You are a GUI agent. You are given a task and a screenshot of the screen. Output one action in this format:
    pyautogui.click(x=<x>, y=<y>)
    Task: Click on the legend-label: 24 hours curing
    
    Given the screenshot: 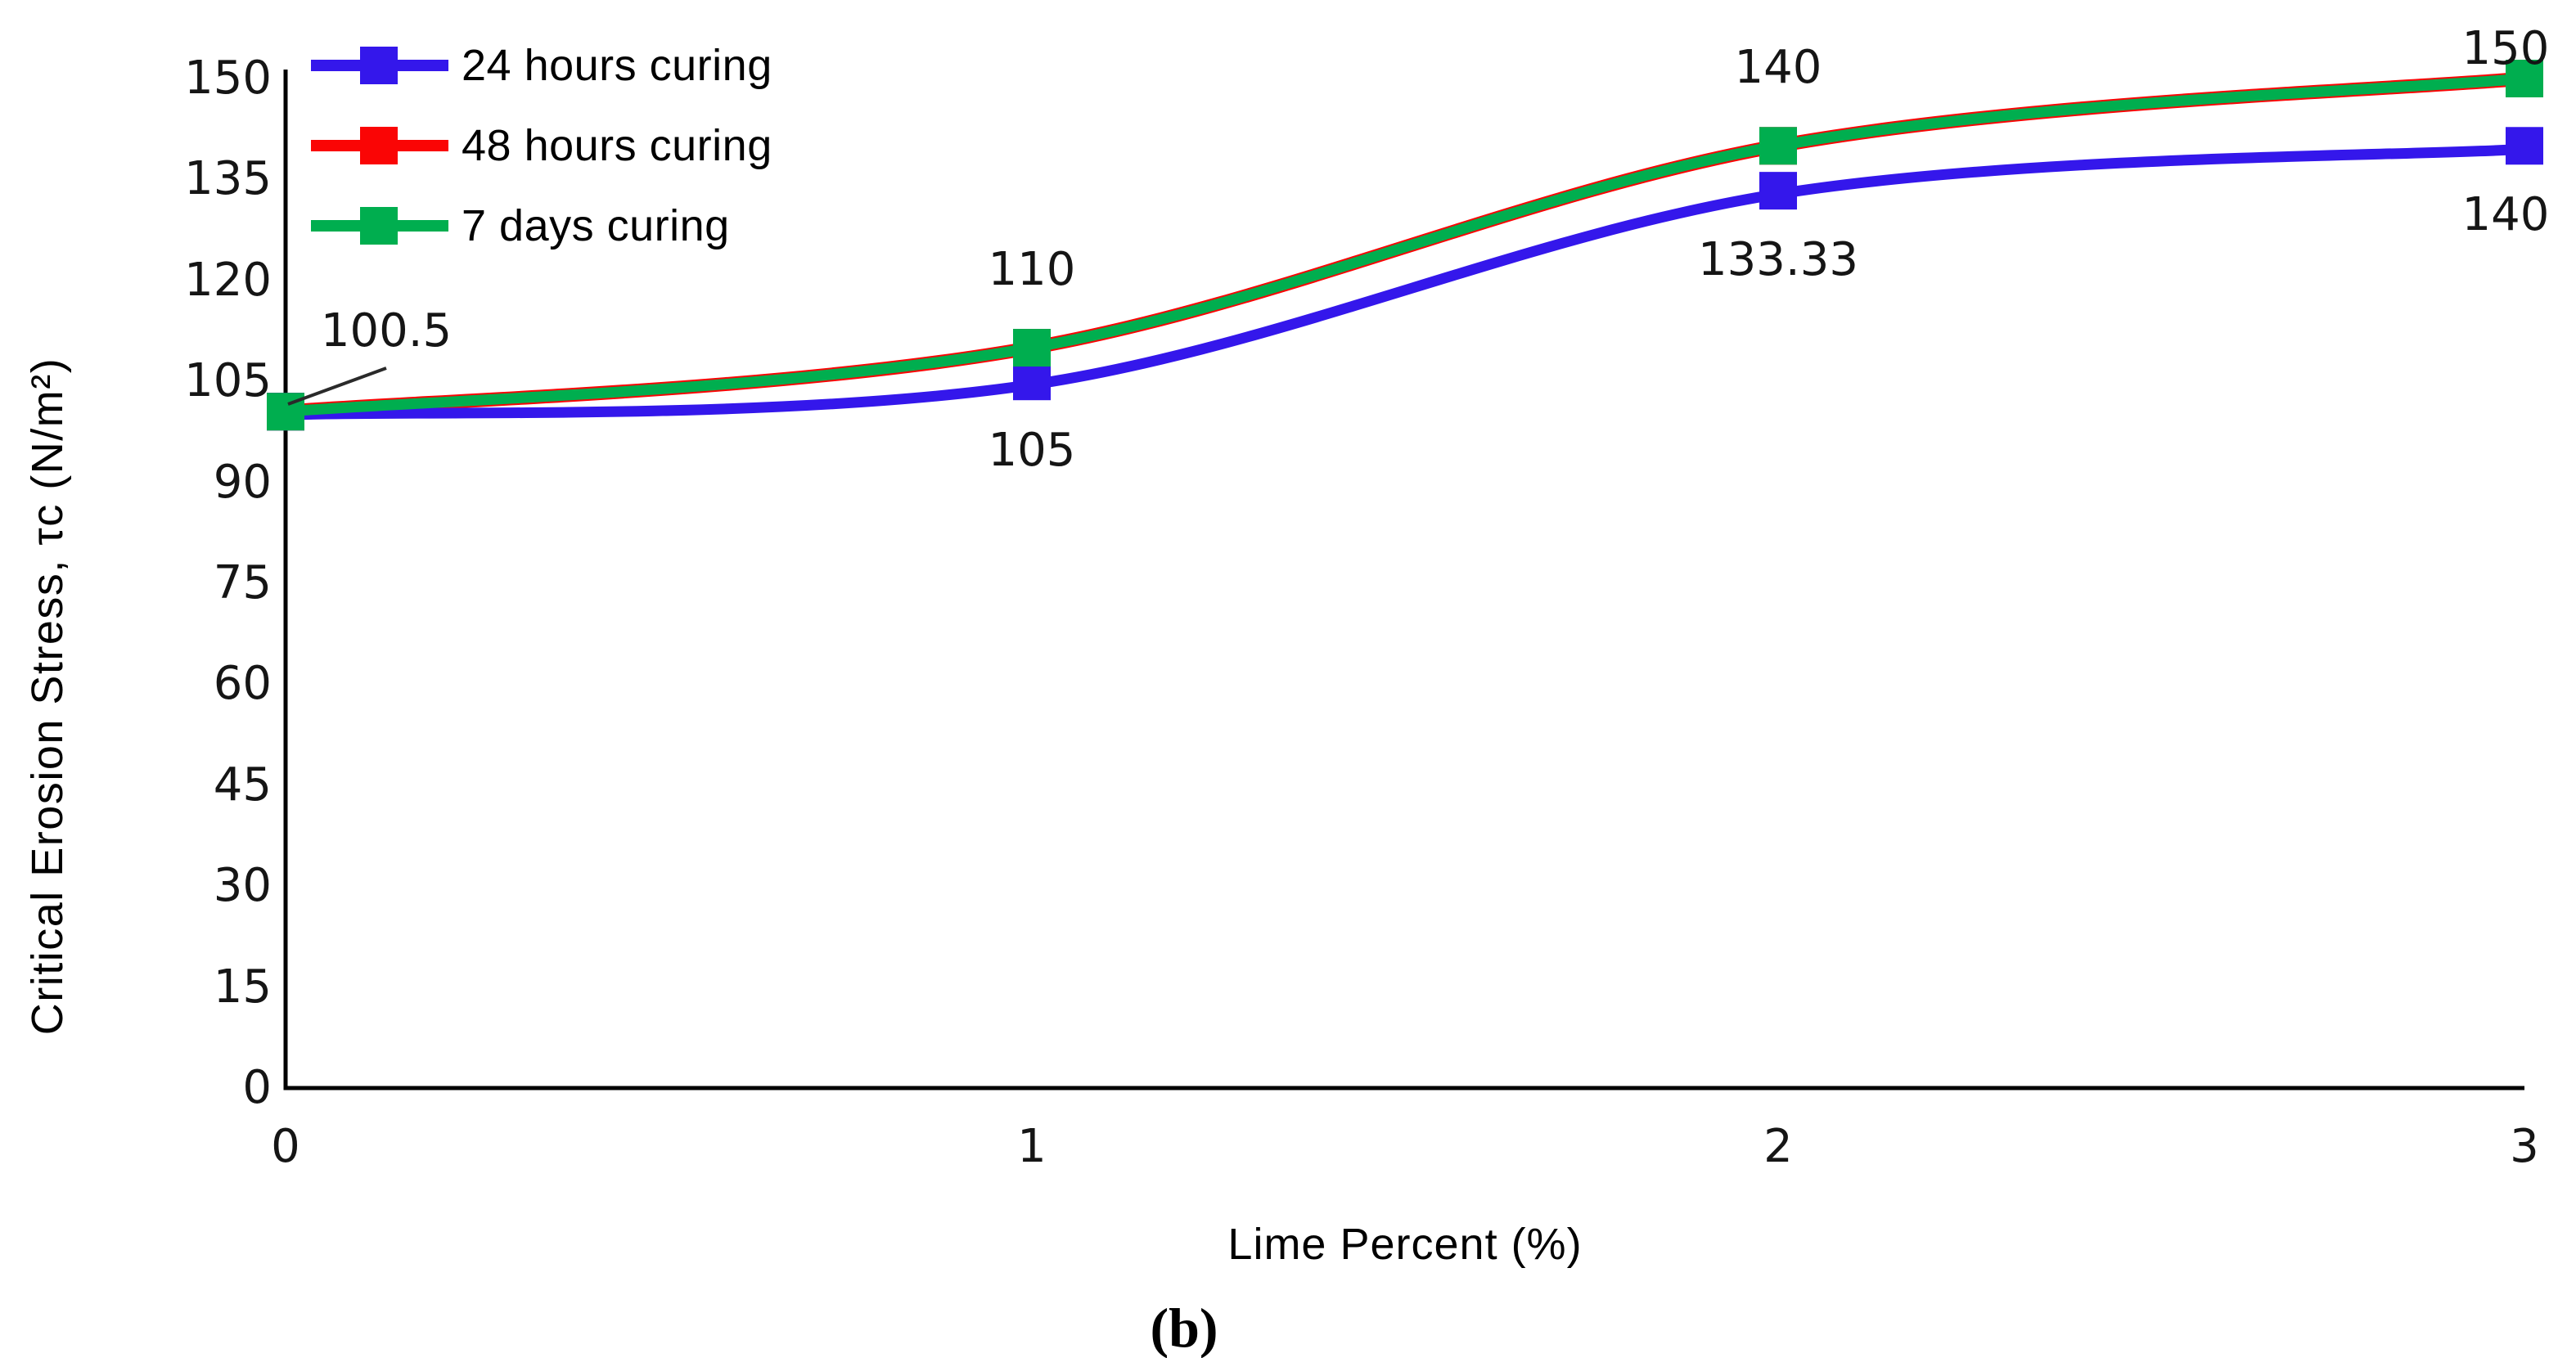 What is the action you would take?
    pyautogui.click(x=617, y=66)
    